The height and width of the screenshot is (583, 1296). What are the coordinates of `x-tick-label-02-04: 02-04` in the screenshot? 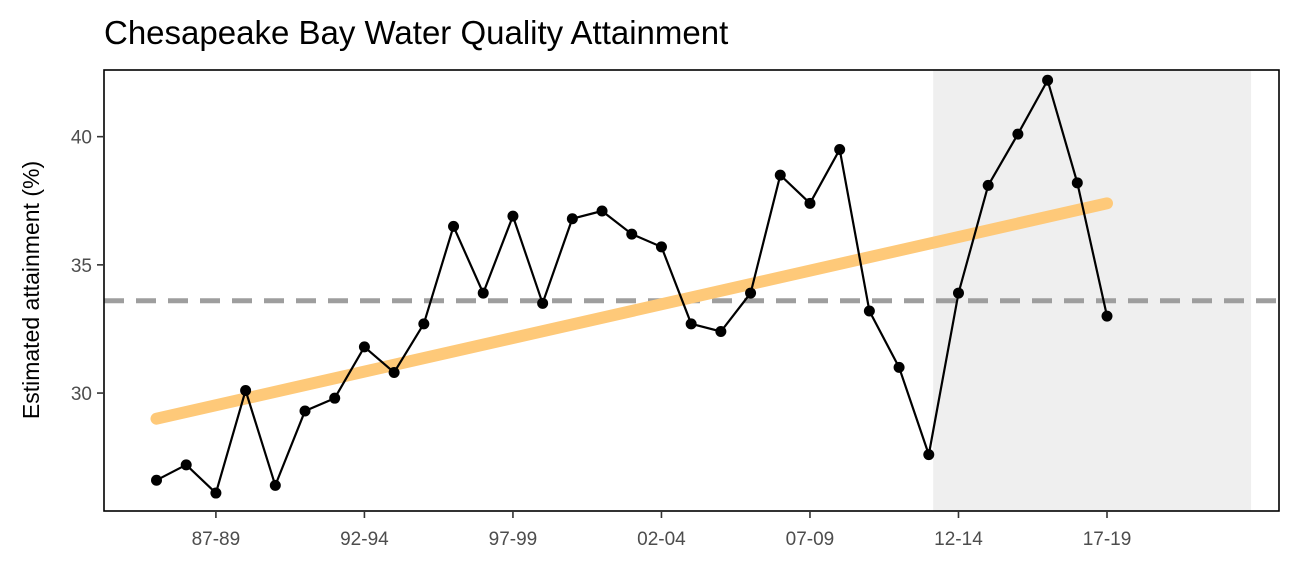 It's located at (661, 539).